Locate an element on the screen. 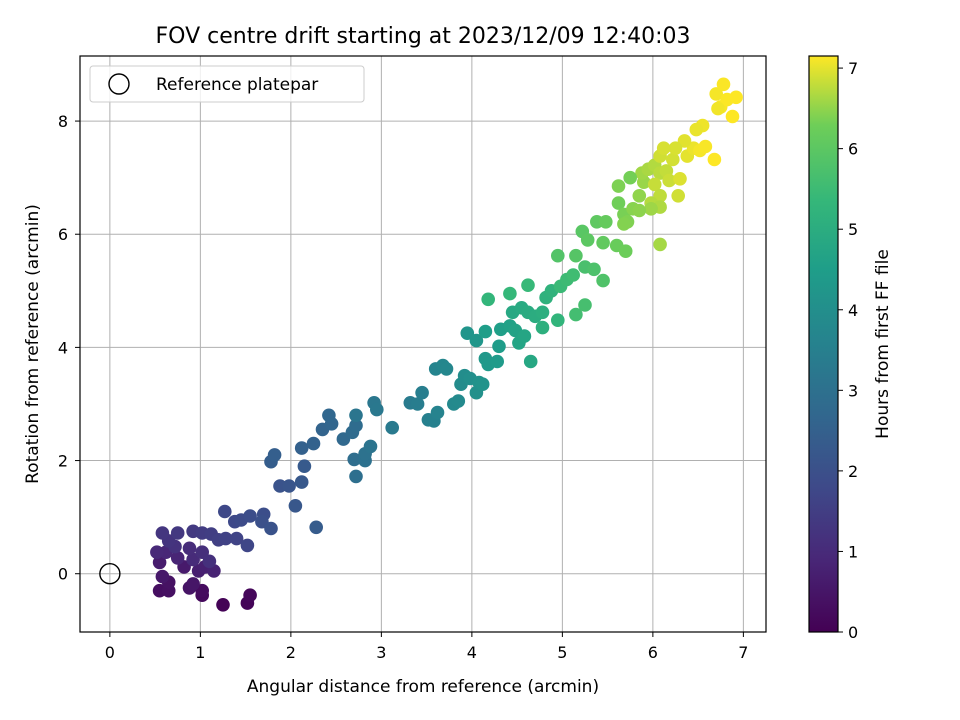 This screenshot has height=720, width=960. legend-label-reference: Reference platepar is located at coordinates (237, 85).